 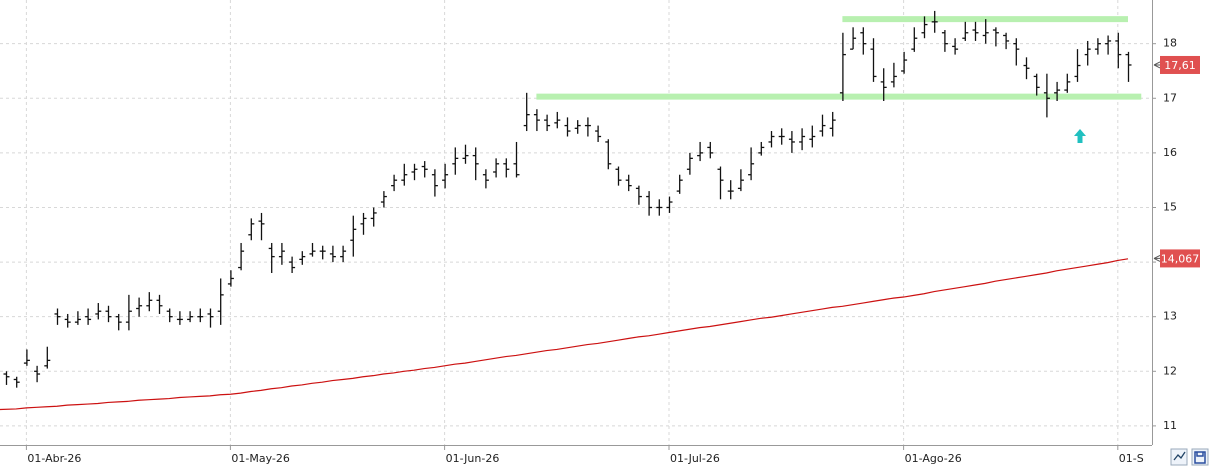 I want to click on tool-icon, so click(x=1179, y=456).